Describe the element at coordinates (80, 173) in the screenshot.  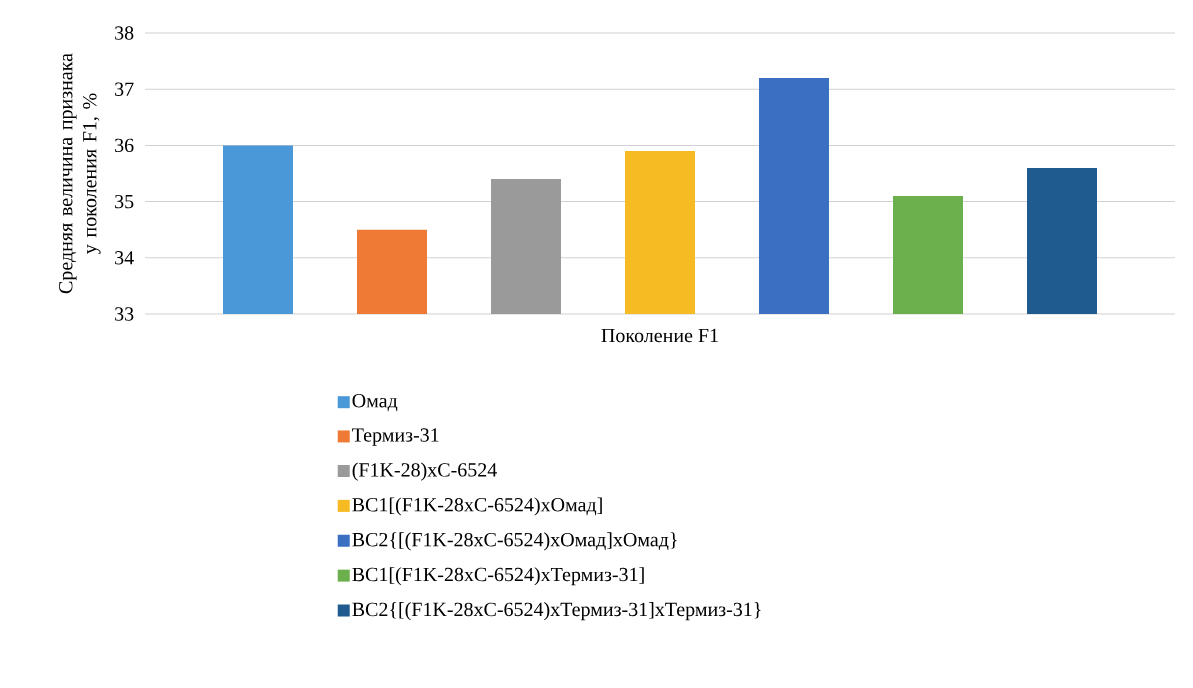
I see `y-axis-title: Средняя величина признака у поколения F1, %` at that location.